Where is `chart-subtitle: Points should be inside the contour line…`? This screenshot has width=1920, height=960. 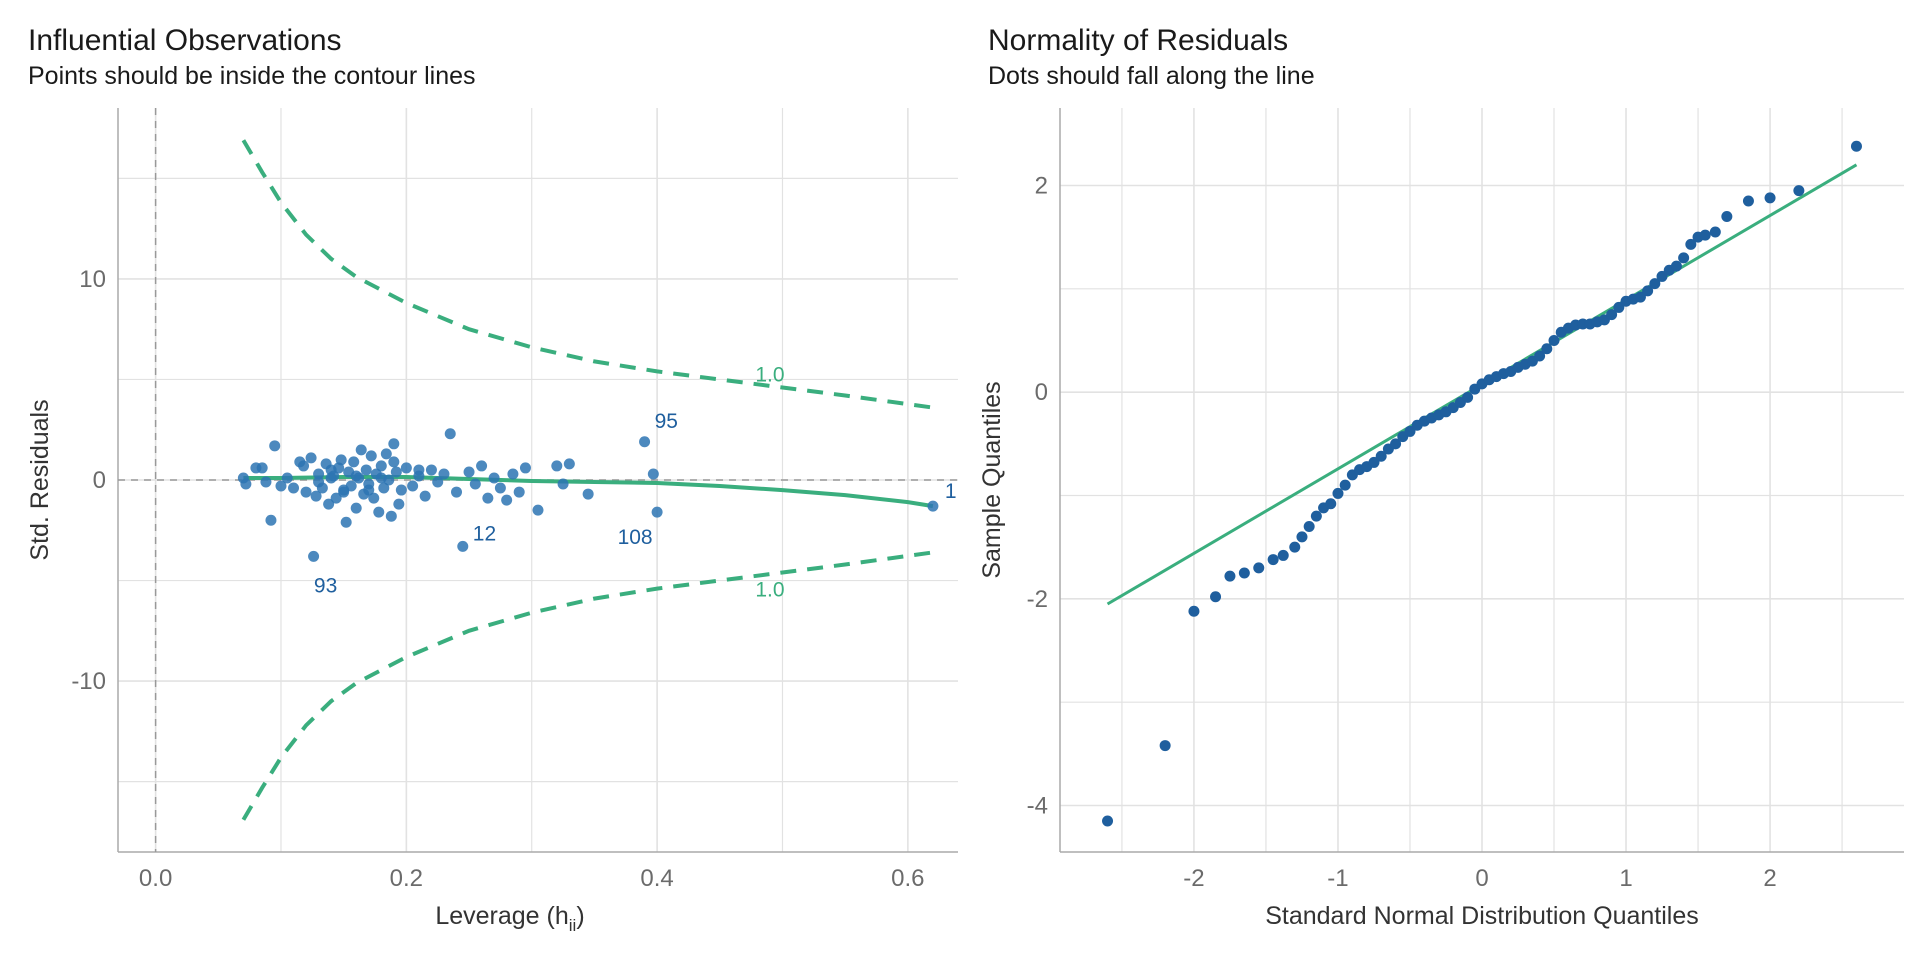 chart-subtitle: Points should be inside the contour line… is located at coordinates (252, 76).